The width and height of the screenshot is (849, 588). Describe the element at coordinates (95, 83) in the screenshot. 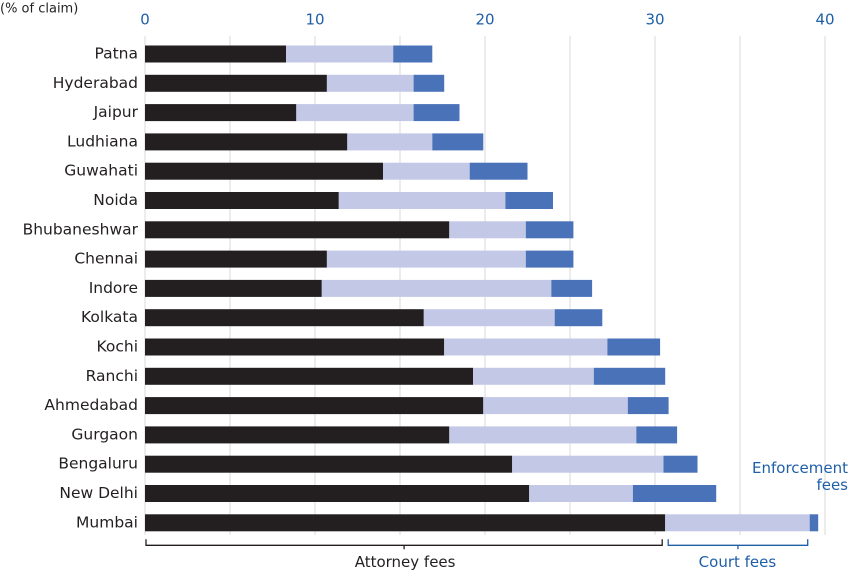

I see `y-tick-label: Hyderabad` at that location.